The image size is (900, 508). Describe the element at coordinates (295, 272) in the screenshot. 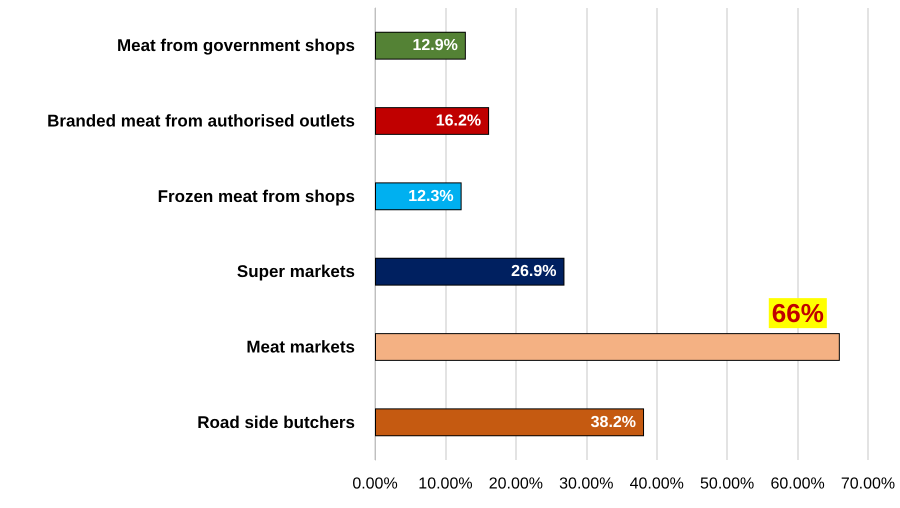

I see `y-tick-label: Super markets` at that location.